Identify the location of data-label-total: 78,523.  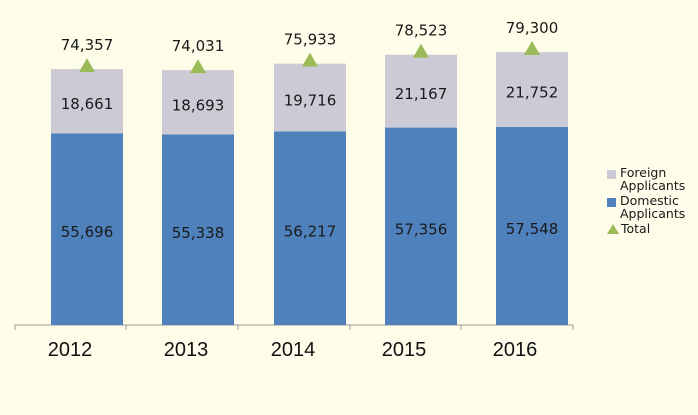
(421, 31).